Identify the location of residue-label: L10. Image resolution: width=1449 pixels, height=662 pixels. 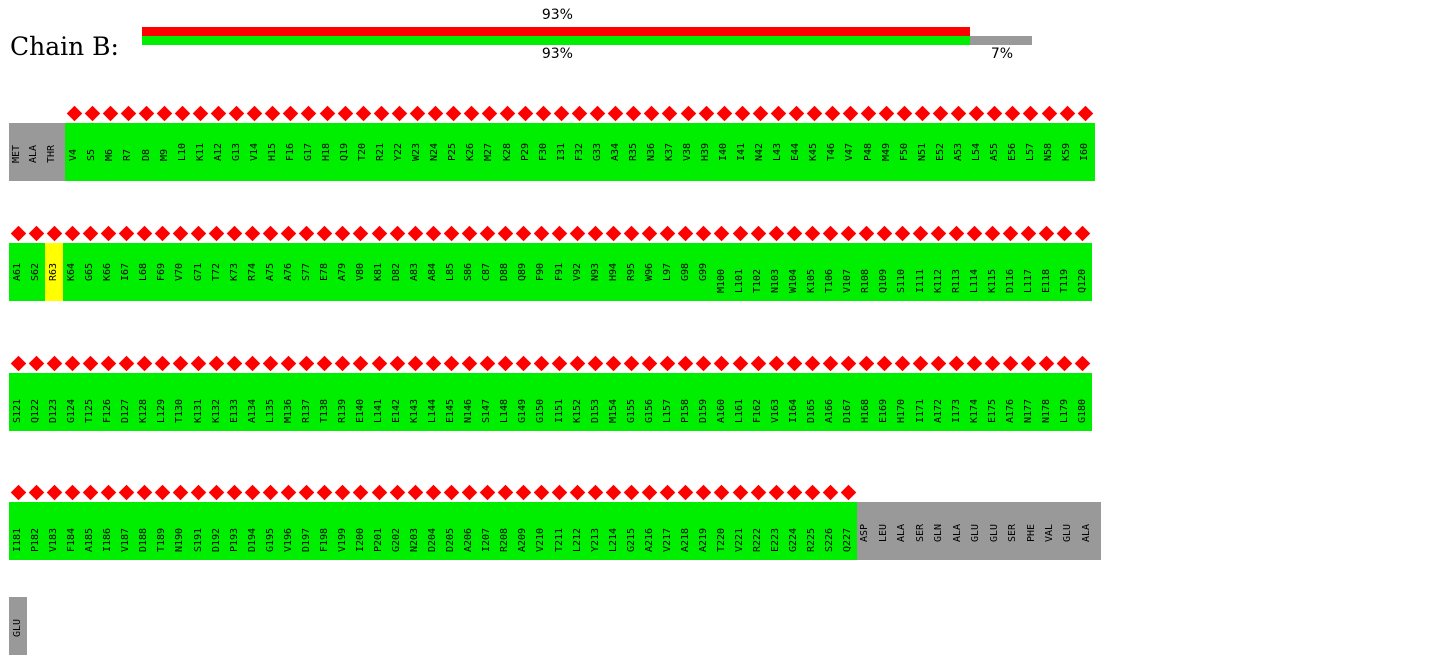
(182, 151).